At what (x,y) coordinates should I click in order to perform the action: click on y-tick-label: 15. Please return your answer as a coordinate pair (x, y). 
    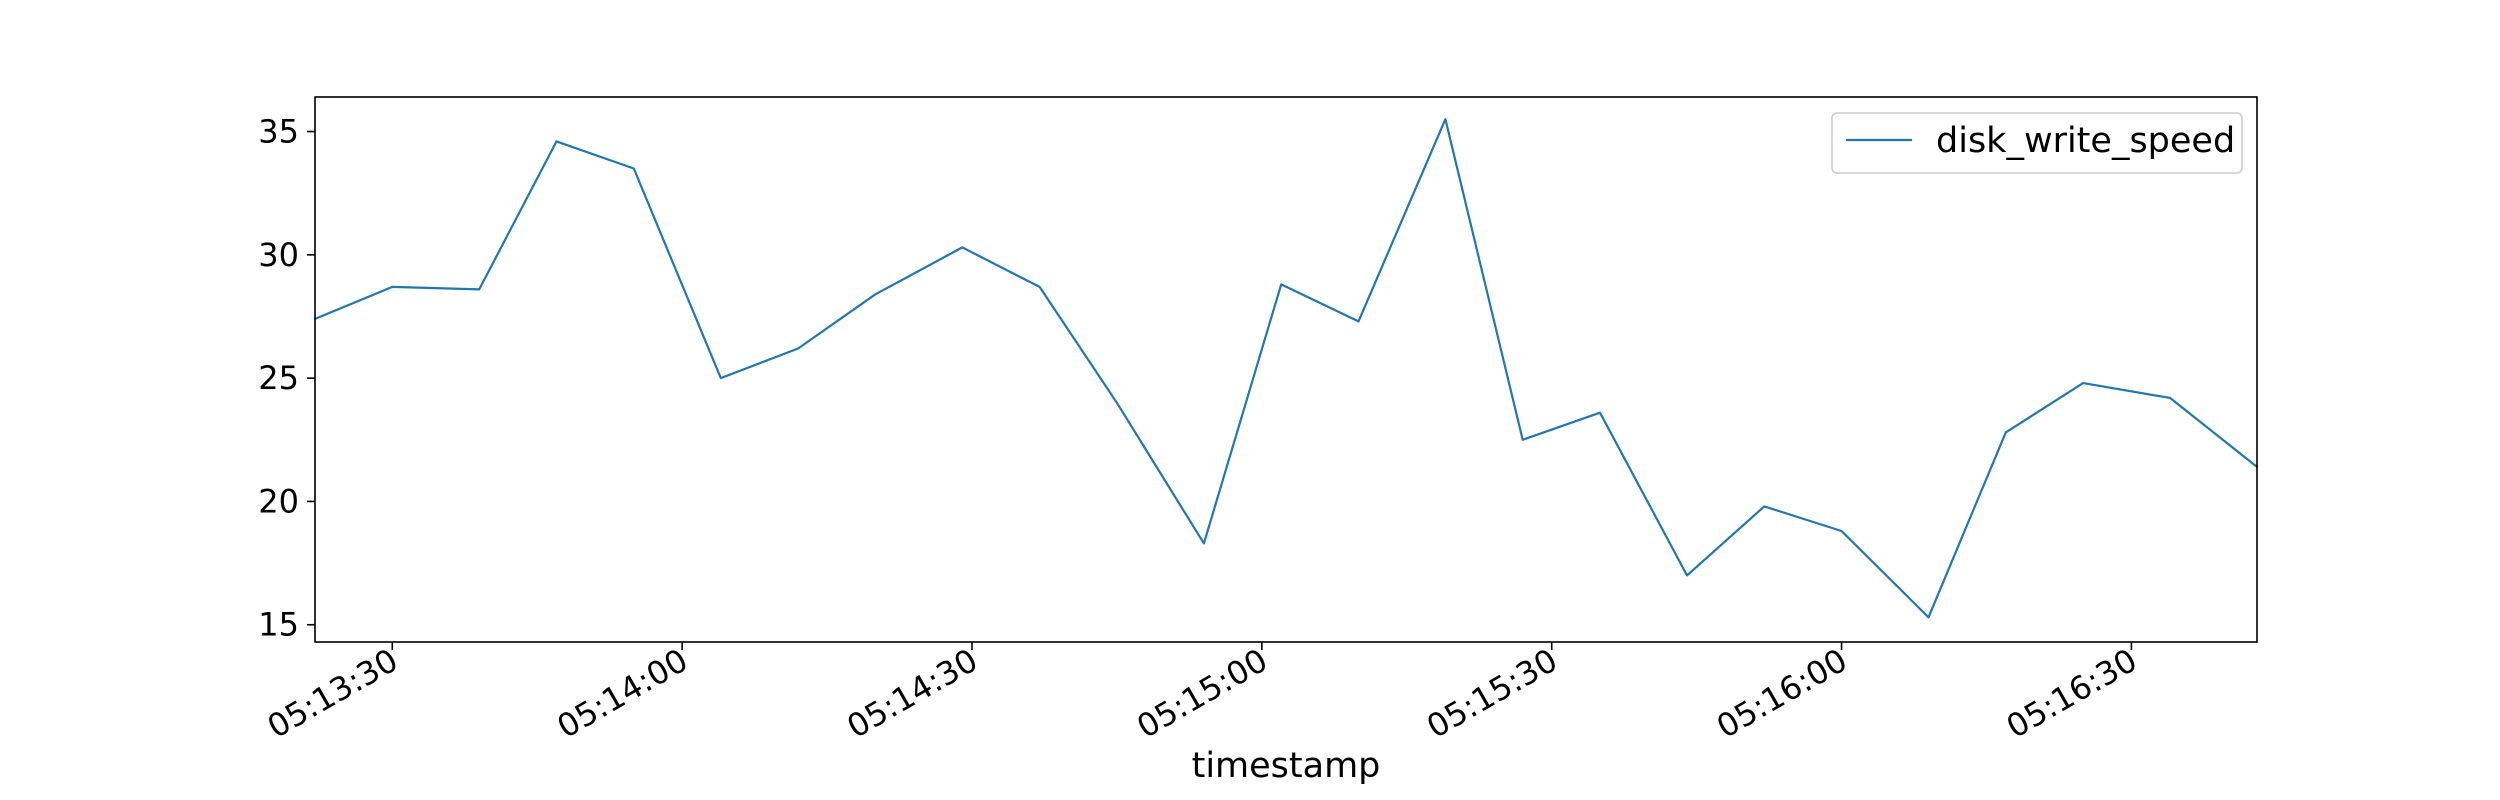
    Looking at the image, I should click on (278, 625).